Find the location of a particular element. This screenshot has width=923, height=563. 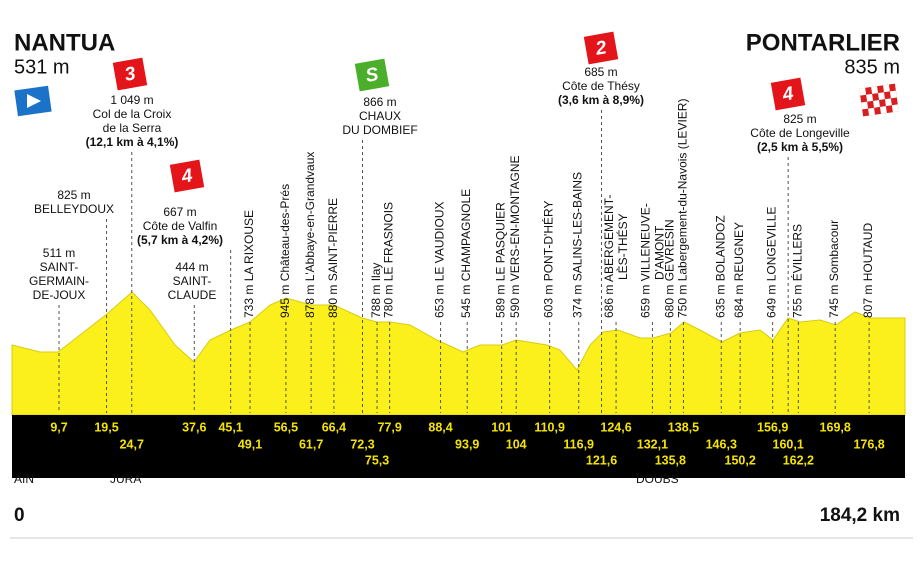

town-label: 880 m SAINT-PIERRE is located at coordinates (333, 258).